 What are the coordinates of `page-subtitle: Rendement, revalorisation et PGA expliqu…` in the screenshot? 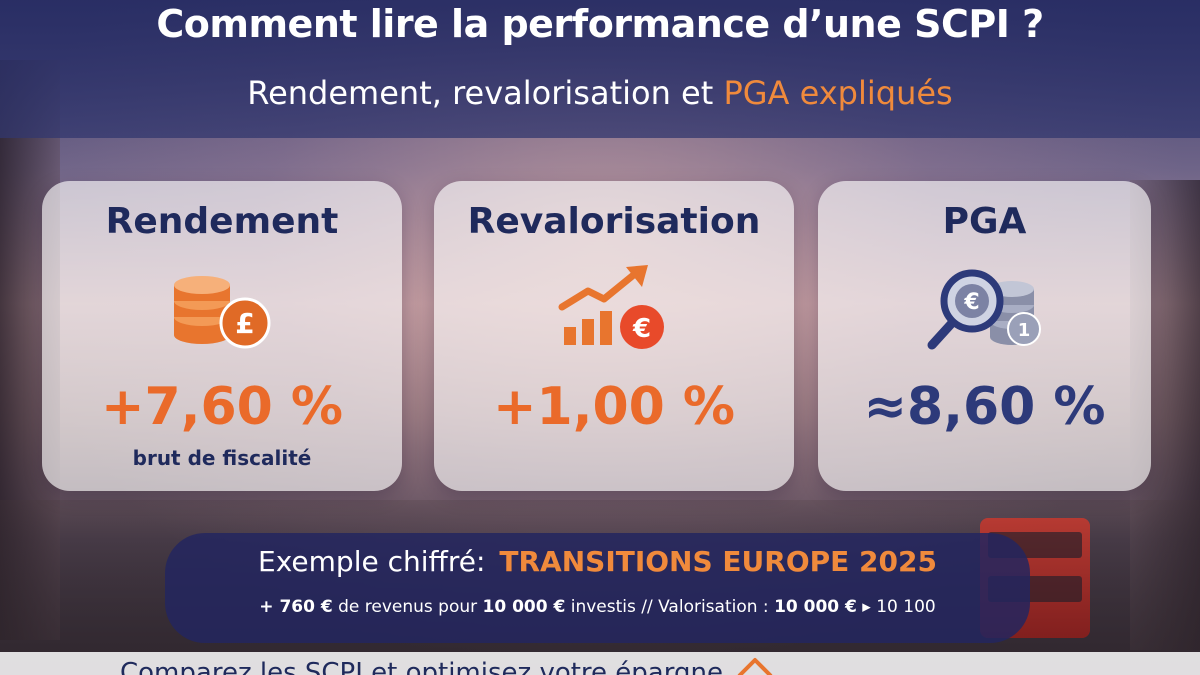 It's located at (600, 93).